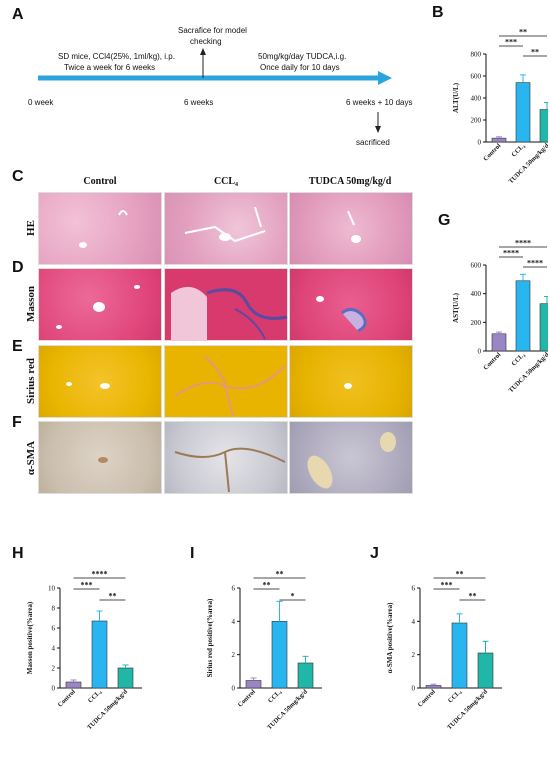 The image size is (550, 760). What do you see at coordinates (293, 596) in the screenshot?
I see `significance-label: *` at bounding box center [293, 596].